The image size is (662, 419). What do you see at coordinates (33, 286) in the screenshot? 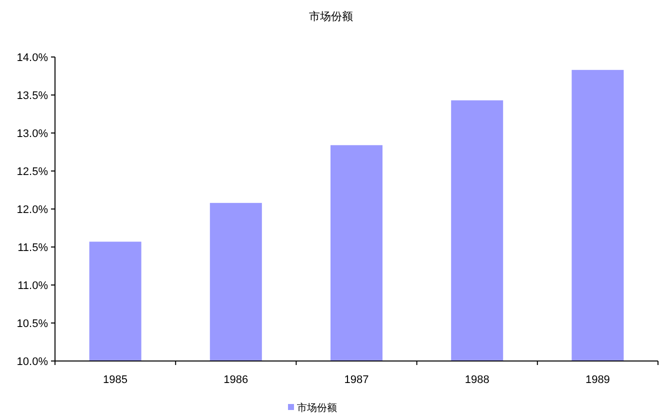
I see `y-tick-label: 11.0%` at bounding box center [33, 286].